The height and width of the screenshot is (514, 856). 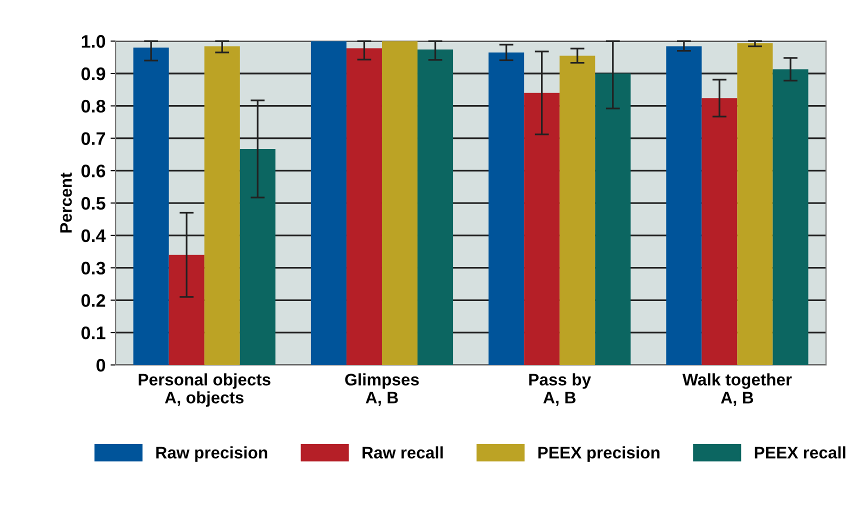 I want to click on y-tick-label: 0.6, so click(x=93, y=171).